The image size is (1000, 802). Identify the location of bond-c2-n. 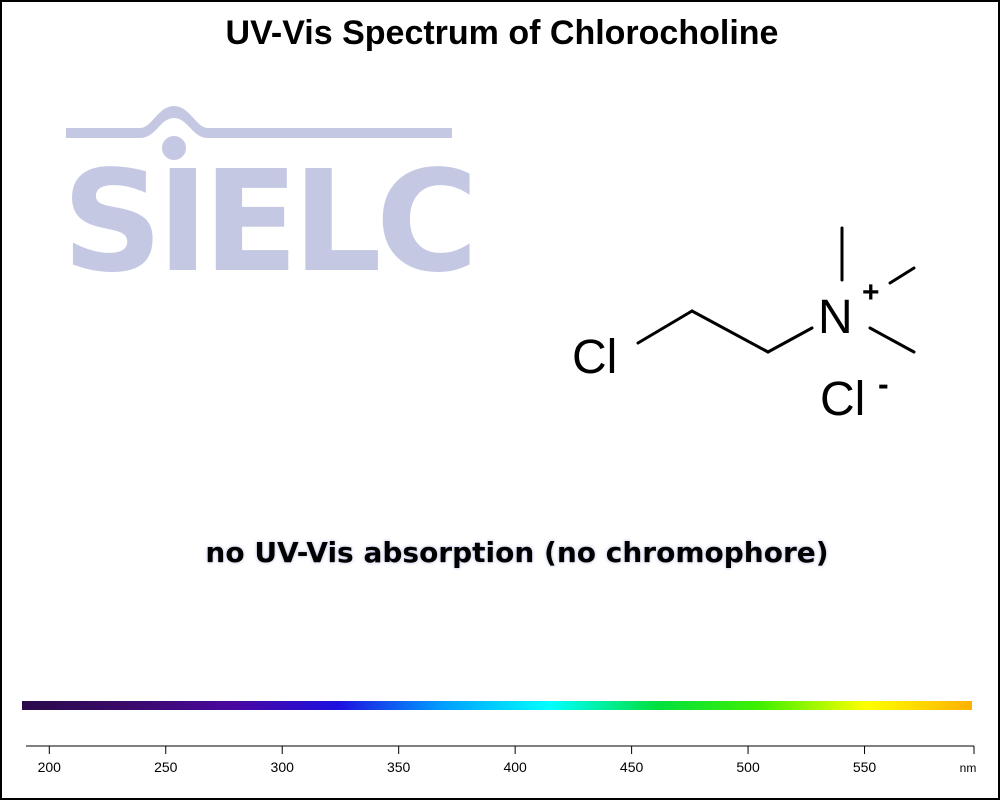
(790, 340).